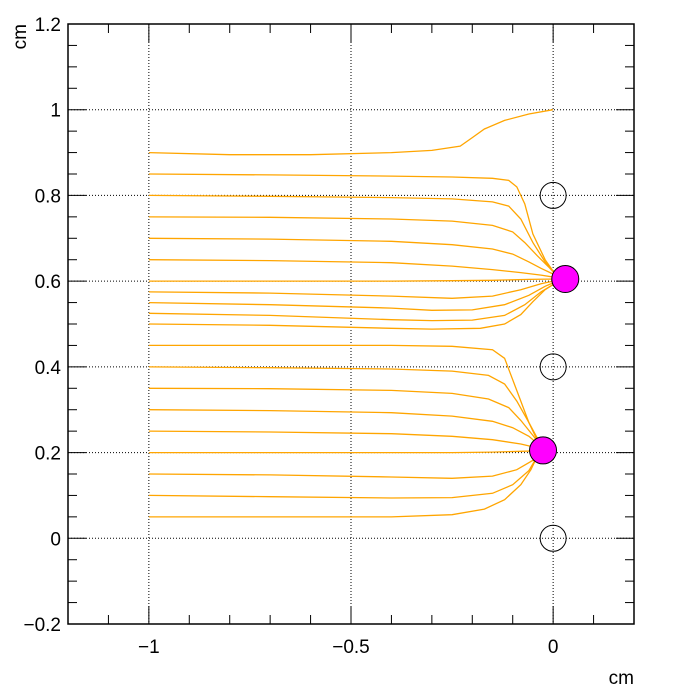  I want to click on y-tick-label: −0.2, so click(42, 625).